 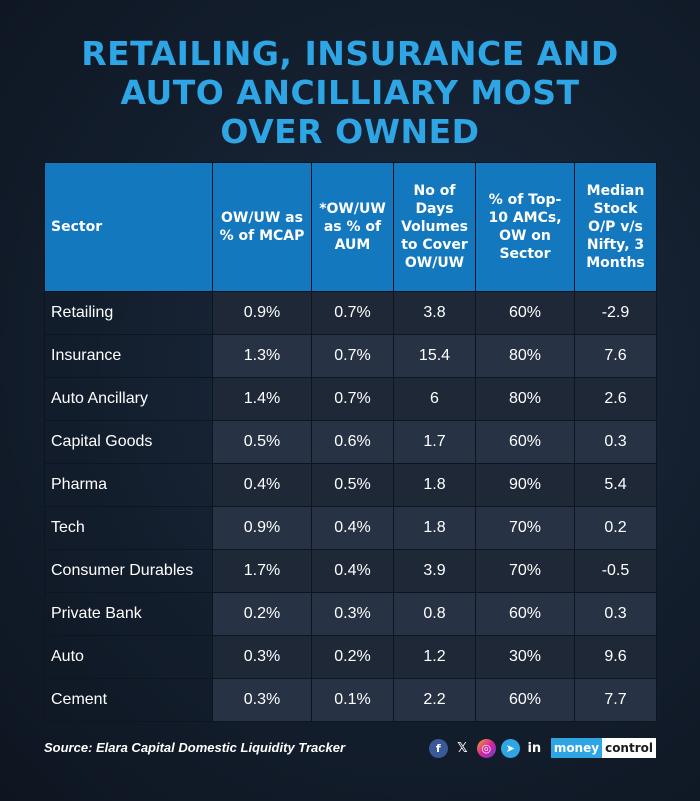 I want to click on column-header-line: Volumes, so click(x=434, y=227).